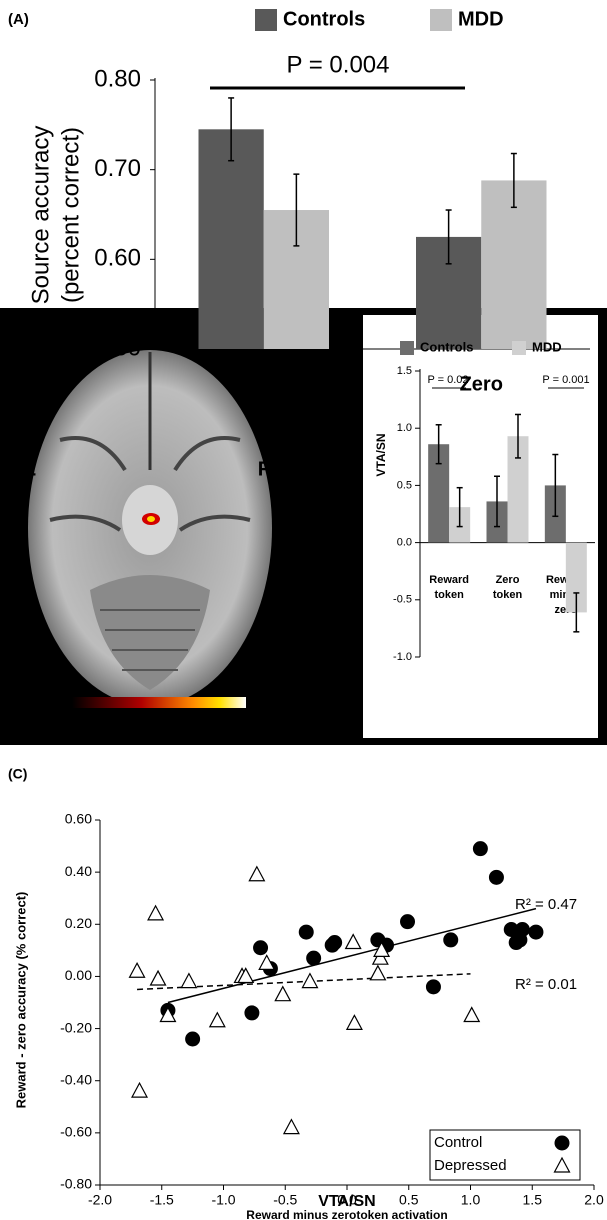 This screenshot has width=607, height=1220. Describe the element at coordinates (76, 1132) in the screenshot. I see `y-tick-label: -0.60` at that location.